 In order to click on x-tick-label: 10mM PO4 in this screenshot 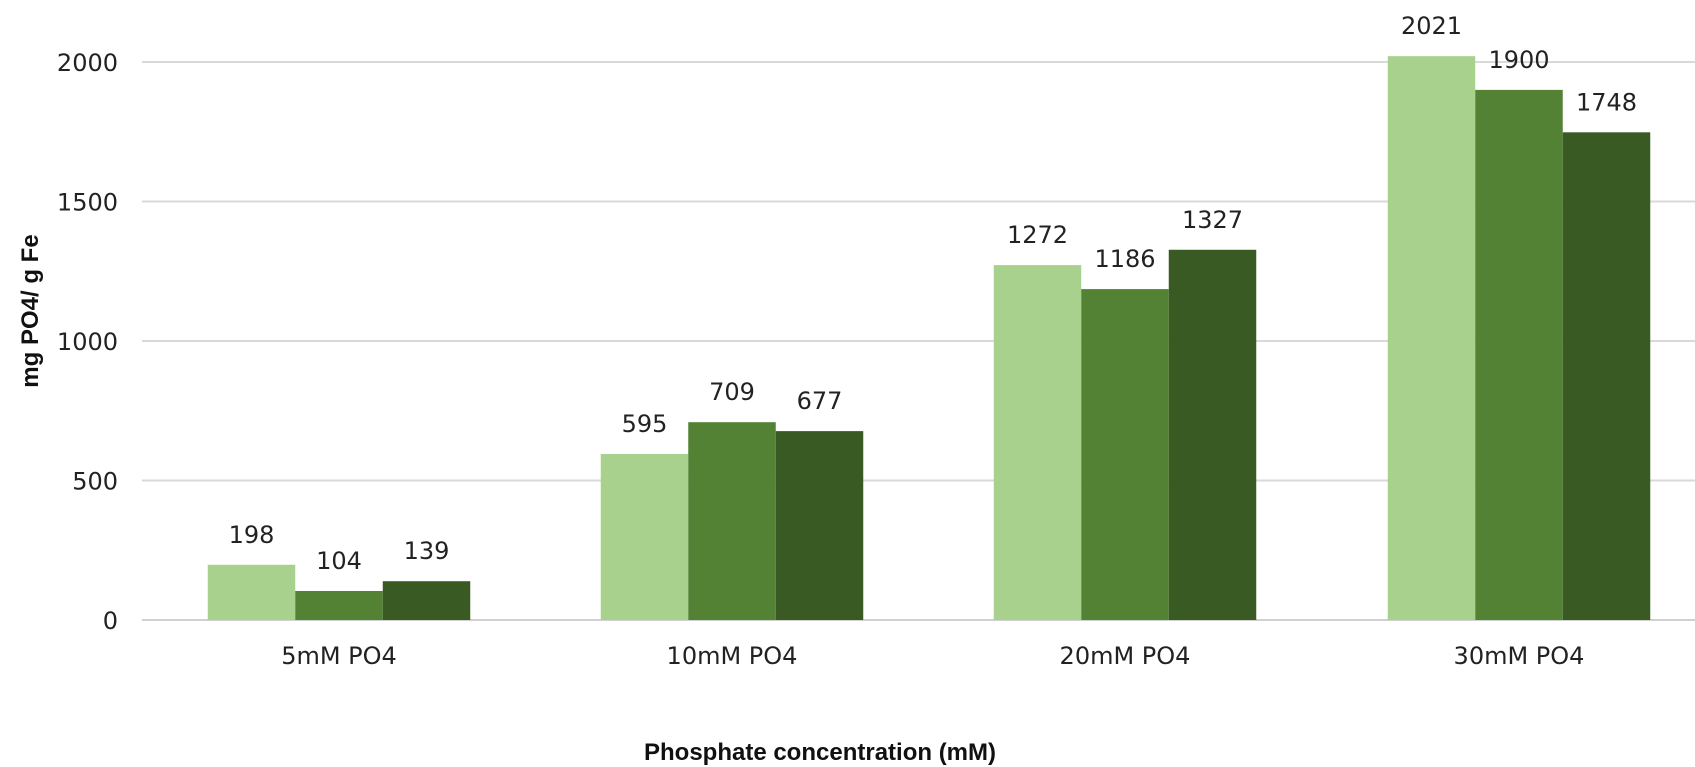, I will do `click(732, 656)`.